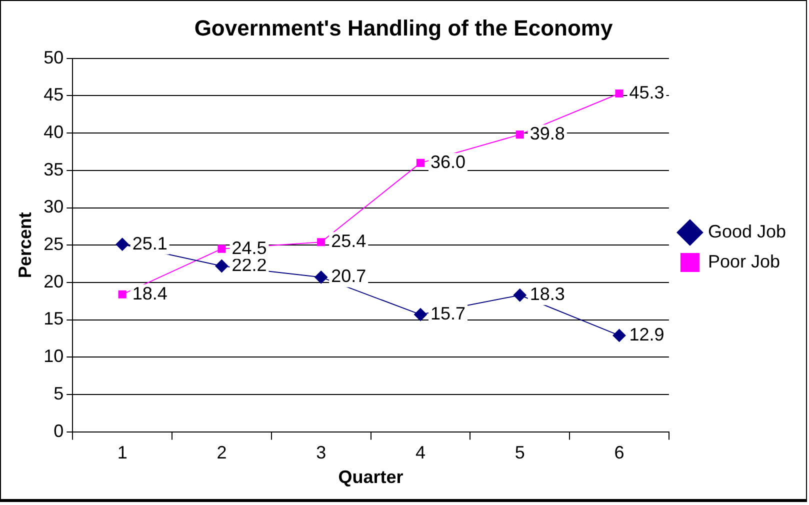  I want to click on data-label: 18.4, so click(150, 293).